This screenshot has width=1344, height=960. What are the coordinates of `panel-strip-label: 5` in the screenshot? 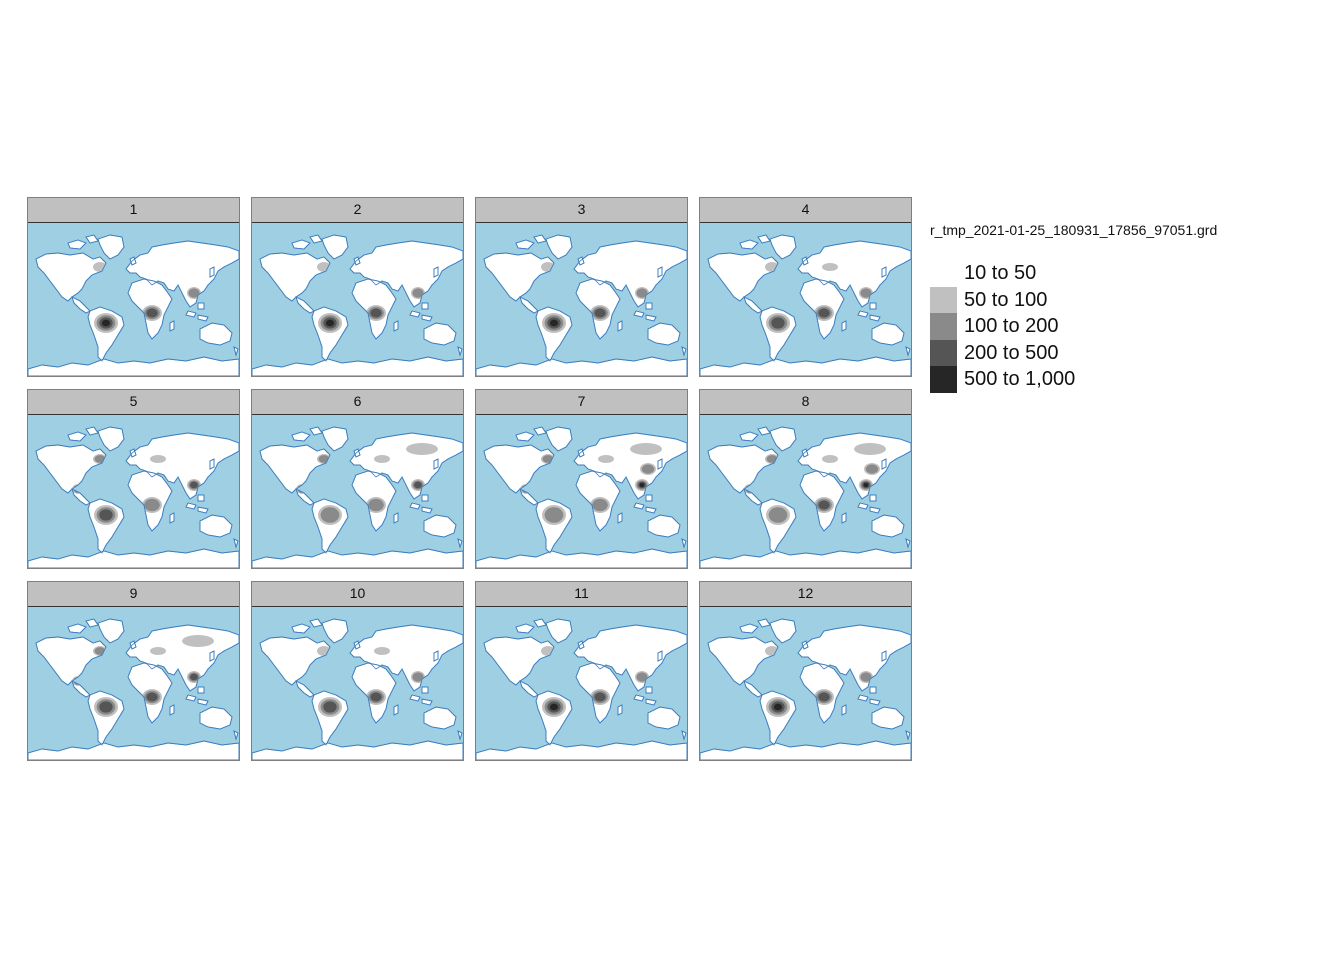 It's located at (133, 402).